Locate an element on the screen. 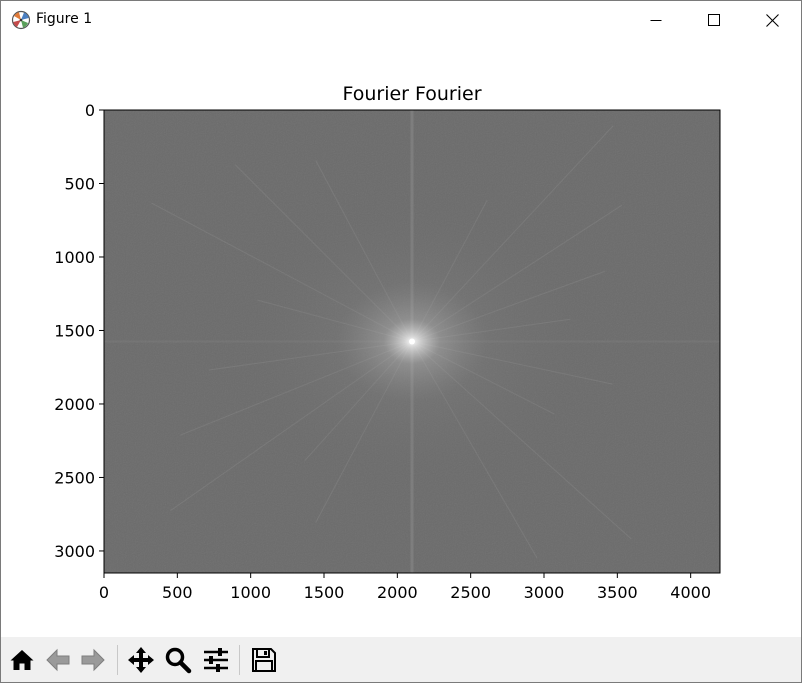  back-button is located at coordinates (58, 660).